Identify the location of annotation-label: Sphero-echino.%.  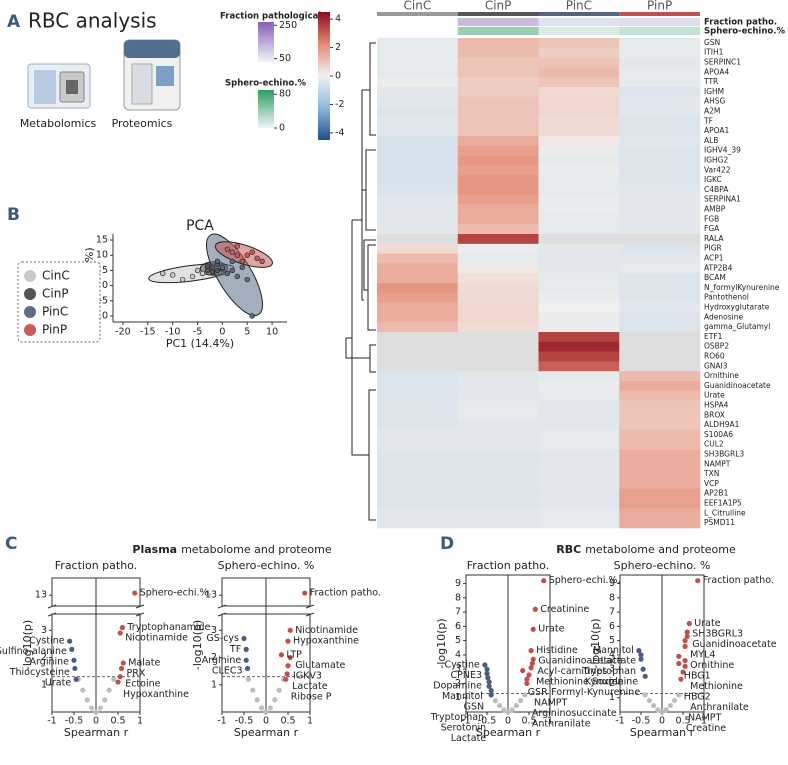
(744, 32).